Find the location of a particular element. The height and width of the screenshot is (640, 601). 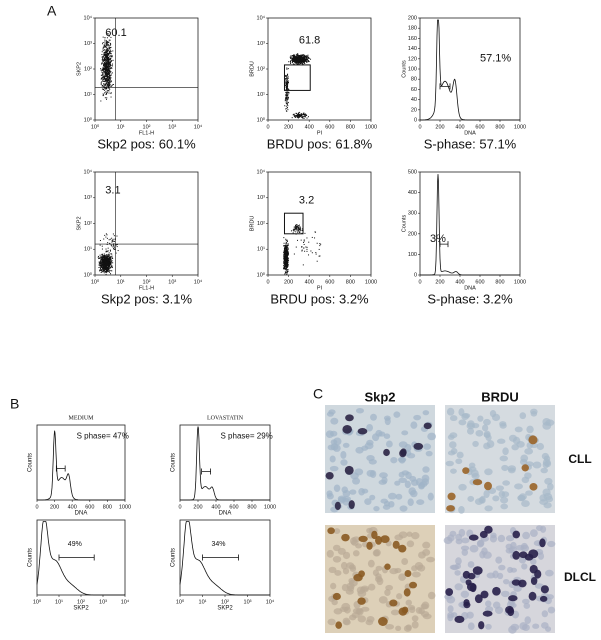

x-tick-label: 10⁰ is located at coordinates (95, 126).